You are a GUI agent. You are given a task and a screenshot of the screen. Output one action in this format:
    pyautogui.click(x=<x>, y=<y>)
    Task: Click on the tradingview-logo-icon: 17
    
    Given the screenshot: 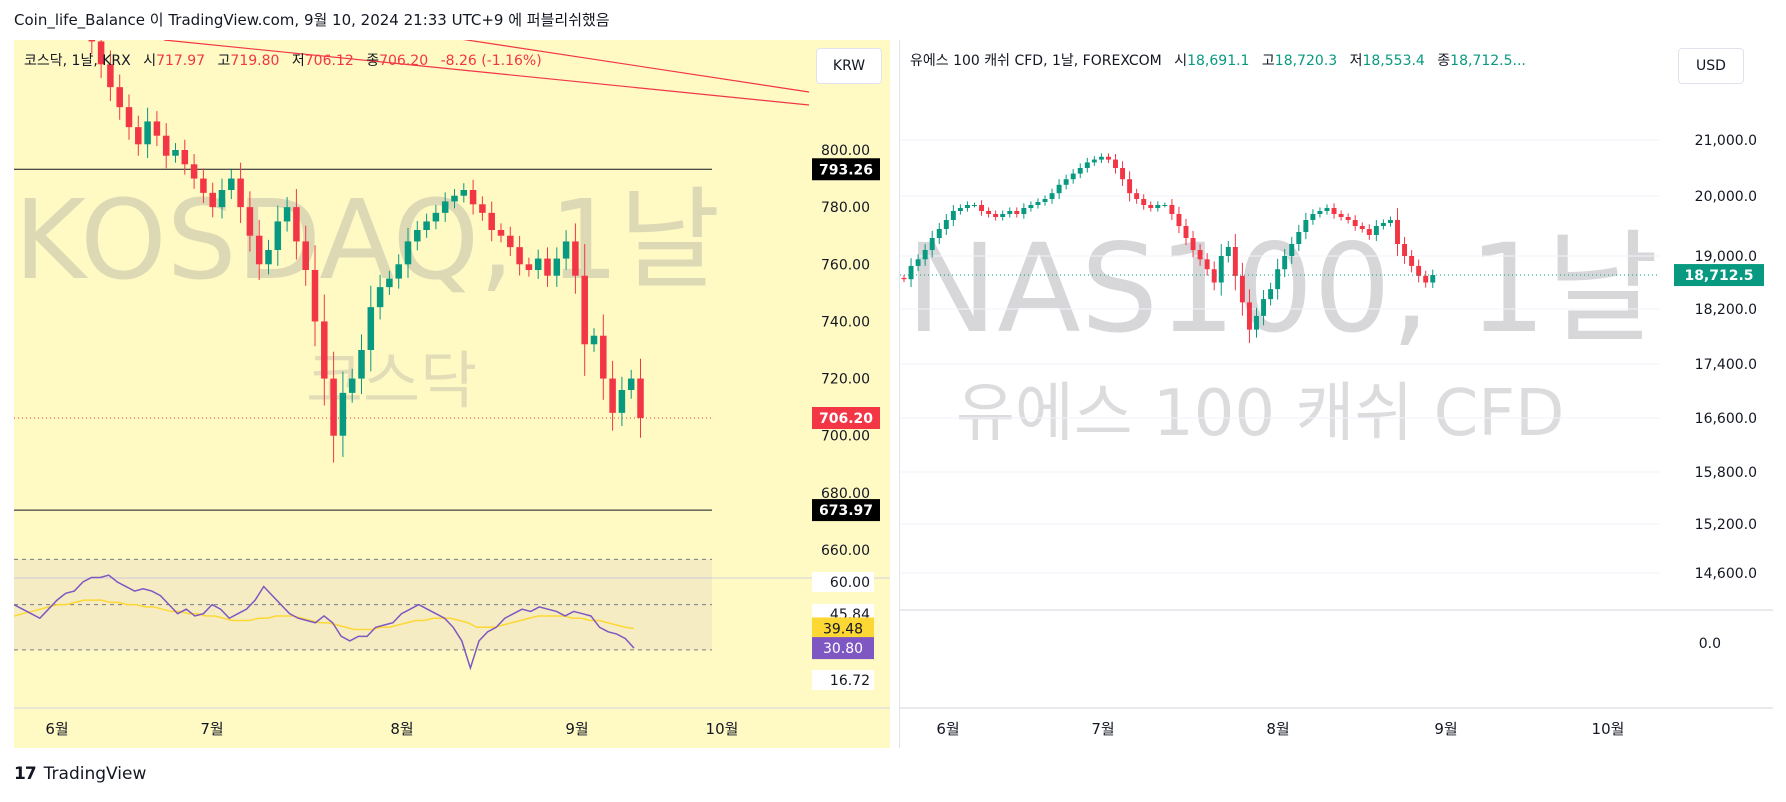 What is the action you would take?
    pyautogui.click(x=25, y=774)
    